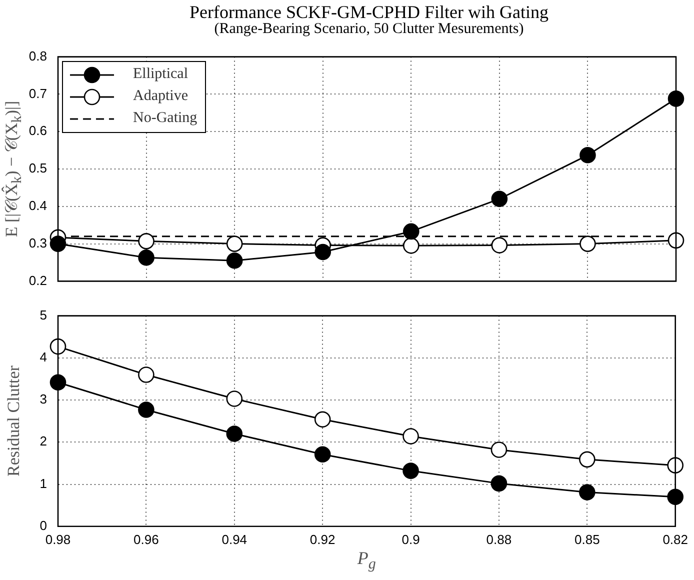  Describe the element at coordinates (675, 539) in the screenshot. I see `x-tick-label: 0.82` at that location.